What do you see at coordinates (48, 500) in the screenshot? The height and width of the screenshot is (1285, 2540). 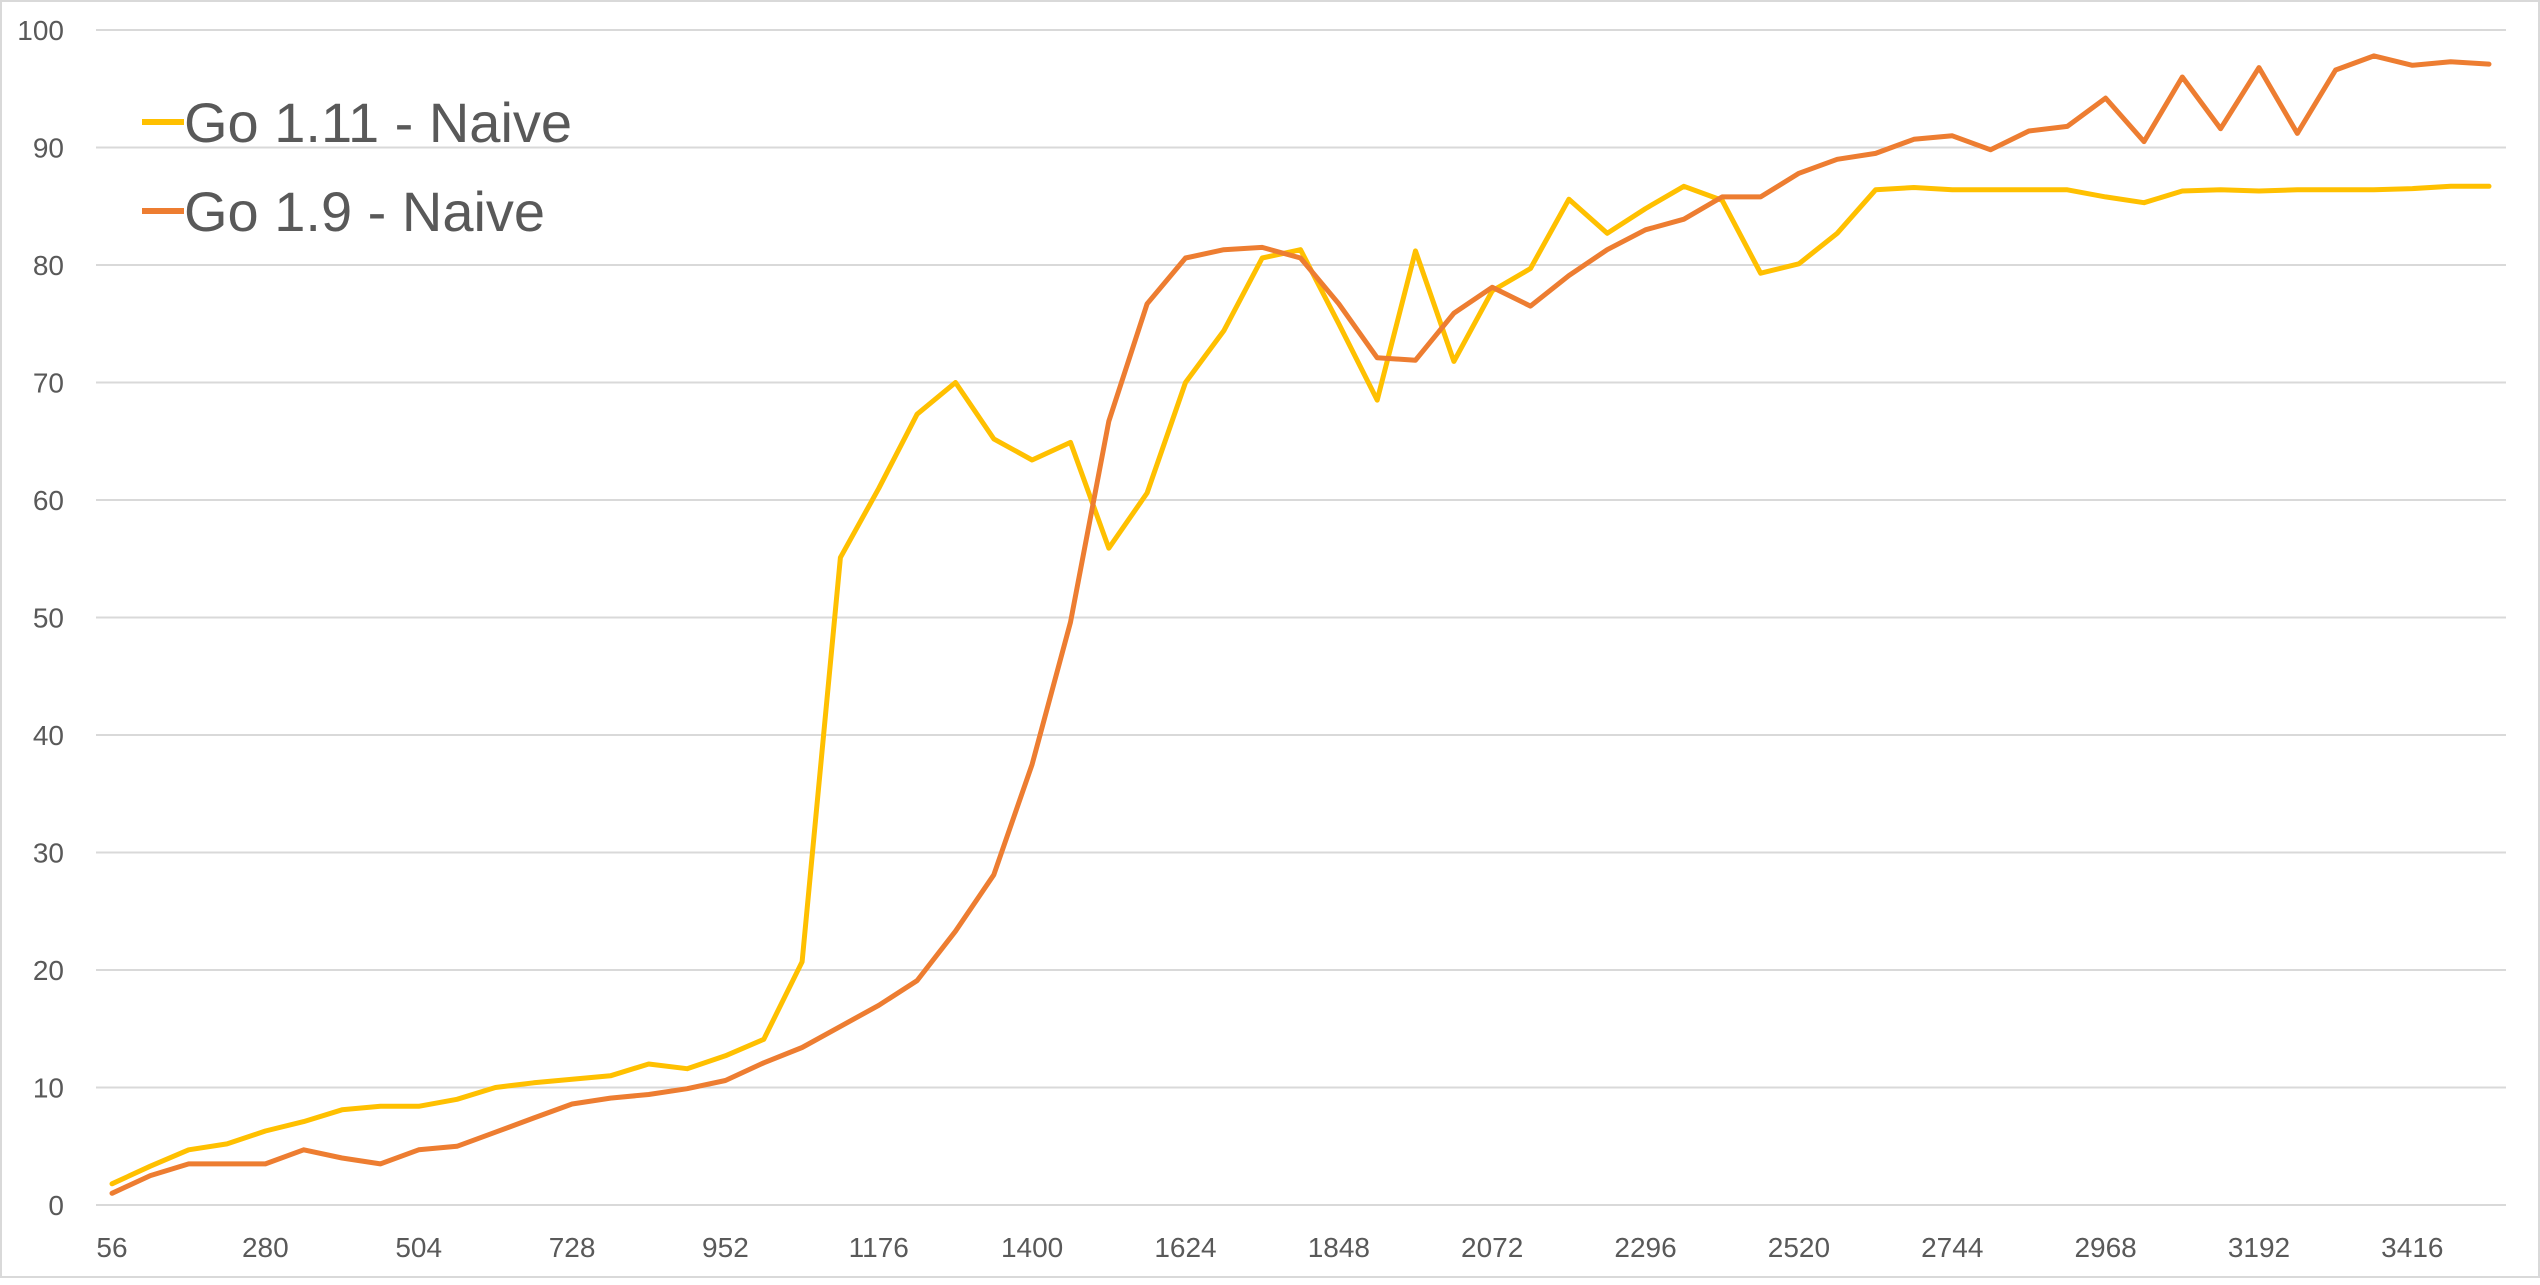 I see `y-tick-label: 60` at bounding box center [48, 500].